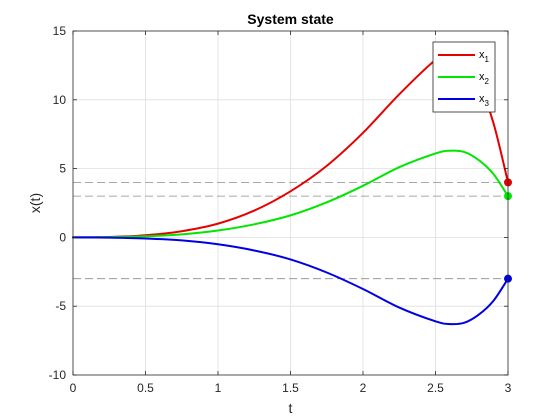 This screenshot has height=420, width=560. I want to click on x-tick-label: 0.5, so click(145, 388).